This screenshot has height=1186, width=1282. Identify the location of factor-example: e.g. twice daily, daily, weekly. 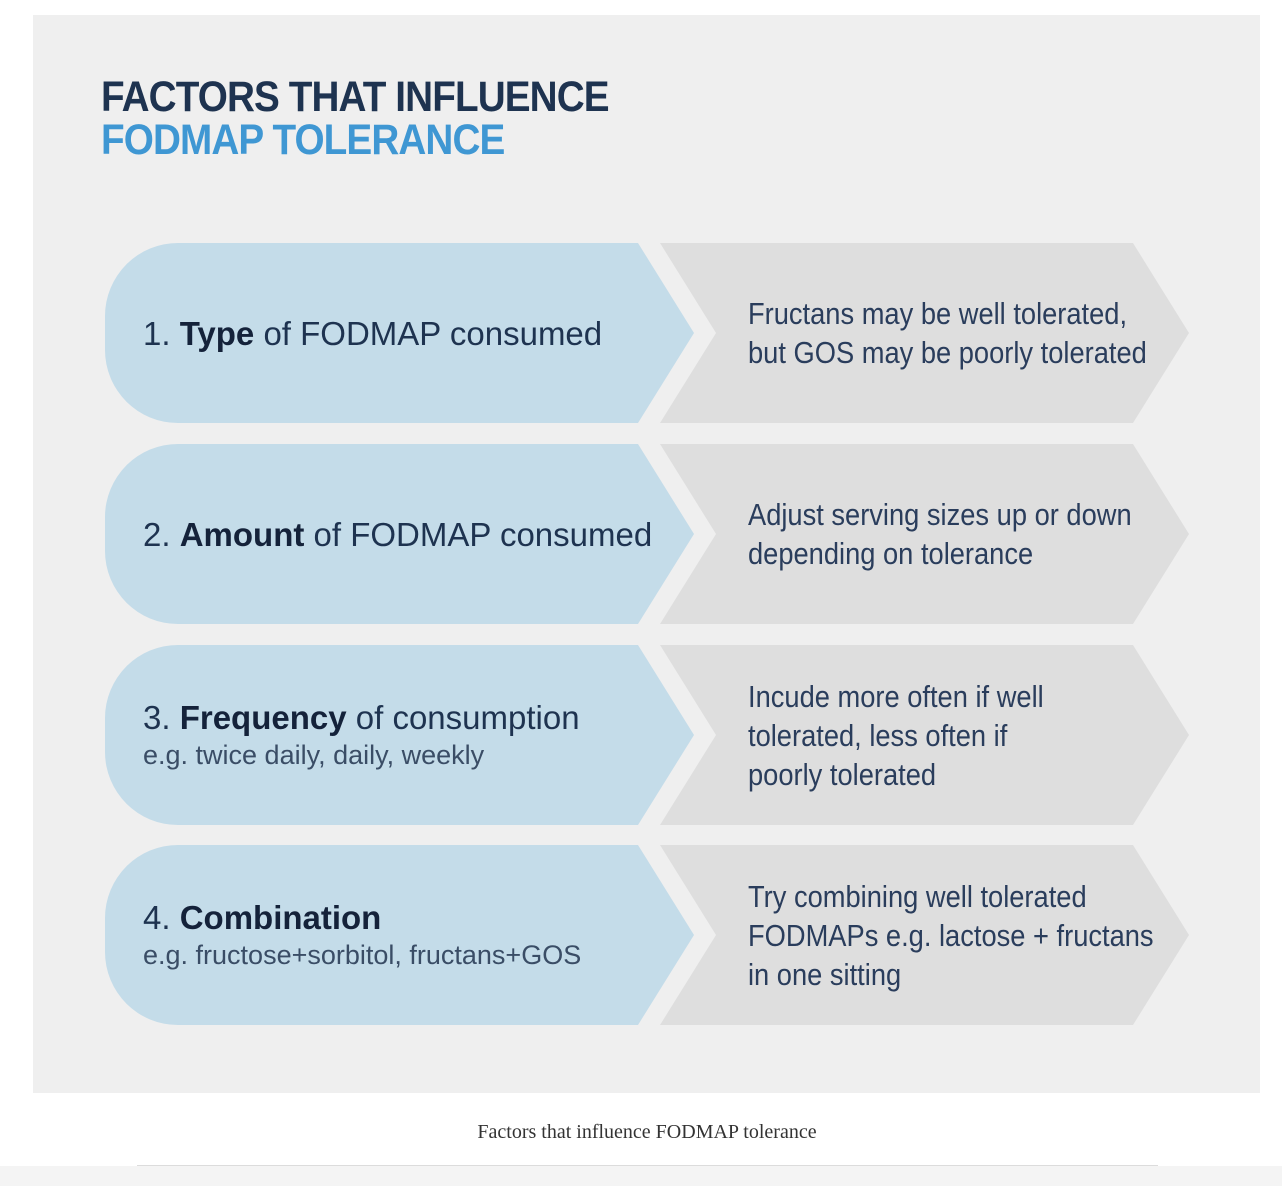
(314, 754).